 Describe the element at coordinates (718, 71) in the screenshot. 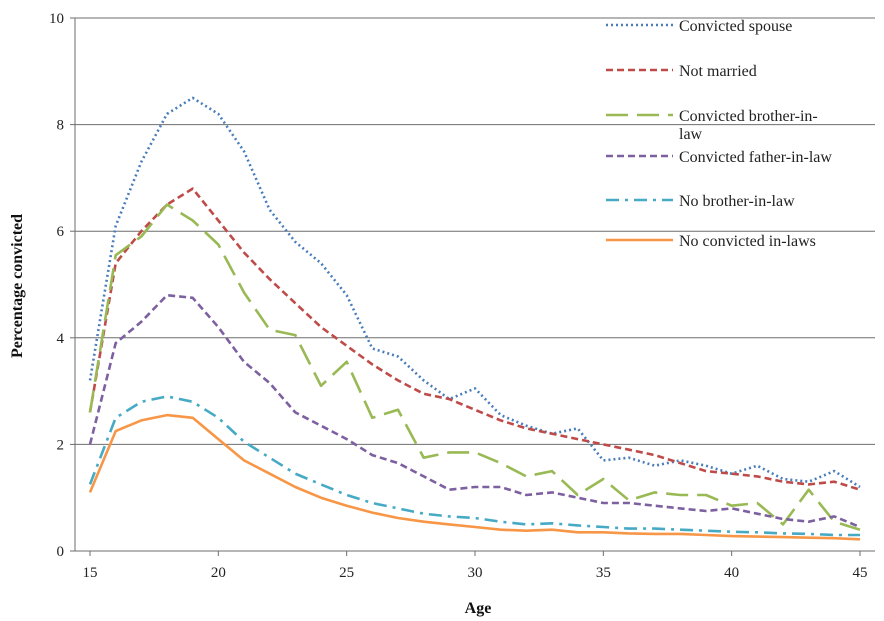

I see `legend-label: Not married` at that location.